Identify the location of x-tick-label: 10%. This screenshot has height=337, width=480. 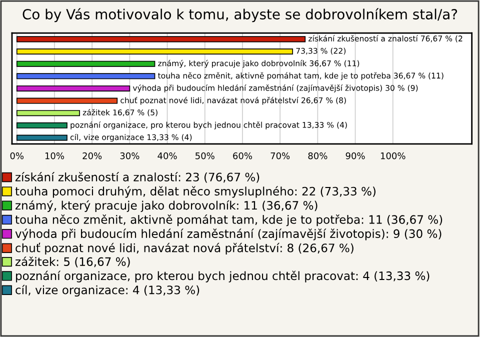
(54, 156).